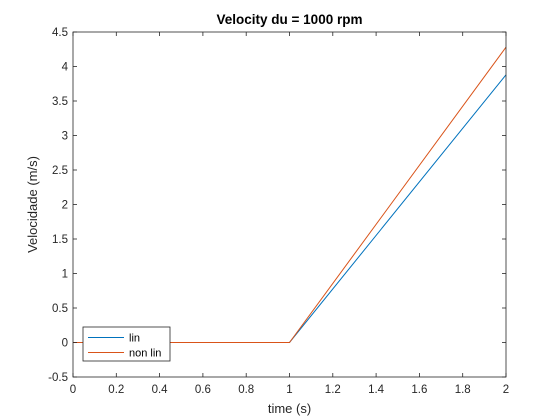 The width and height of the screenshot is (560, 420). Describe the element at coordinates (65, 137) in the screenshot. I see `y-tick-label: 3` at that location.